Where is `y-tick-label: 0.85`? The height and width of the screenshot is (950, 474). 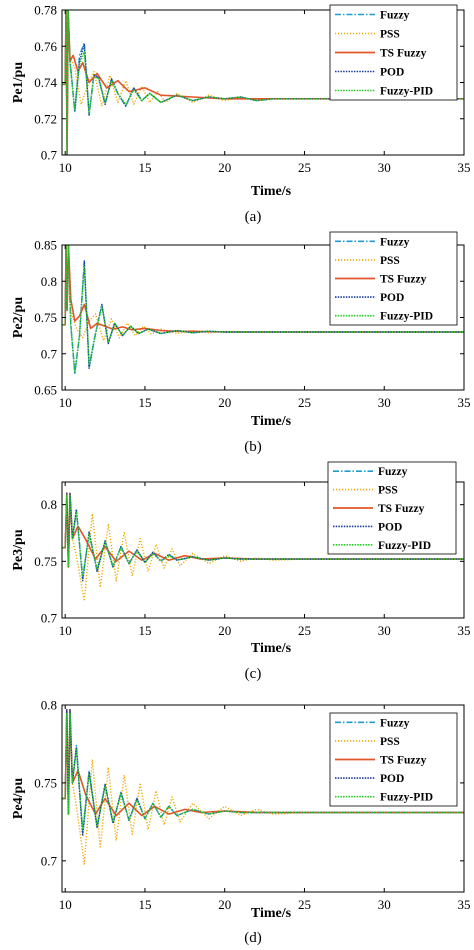 y-tick-label: 0.85 is located at coordinates (45, 245).